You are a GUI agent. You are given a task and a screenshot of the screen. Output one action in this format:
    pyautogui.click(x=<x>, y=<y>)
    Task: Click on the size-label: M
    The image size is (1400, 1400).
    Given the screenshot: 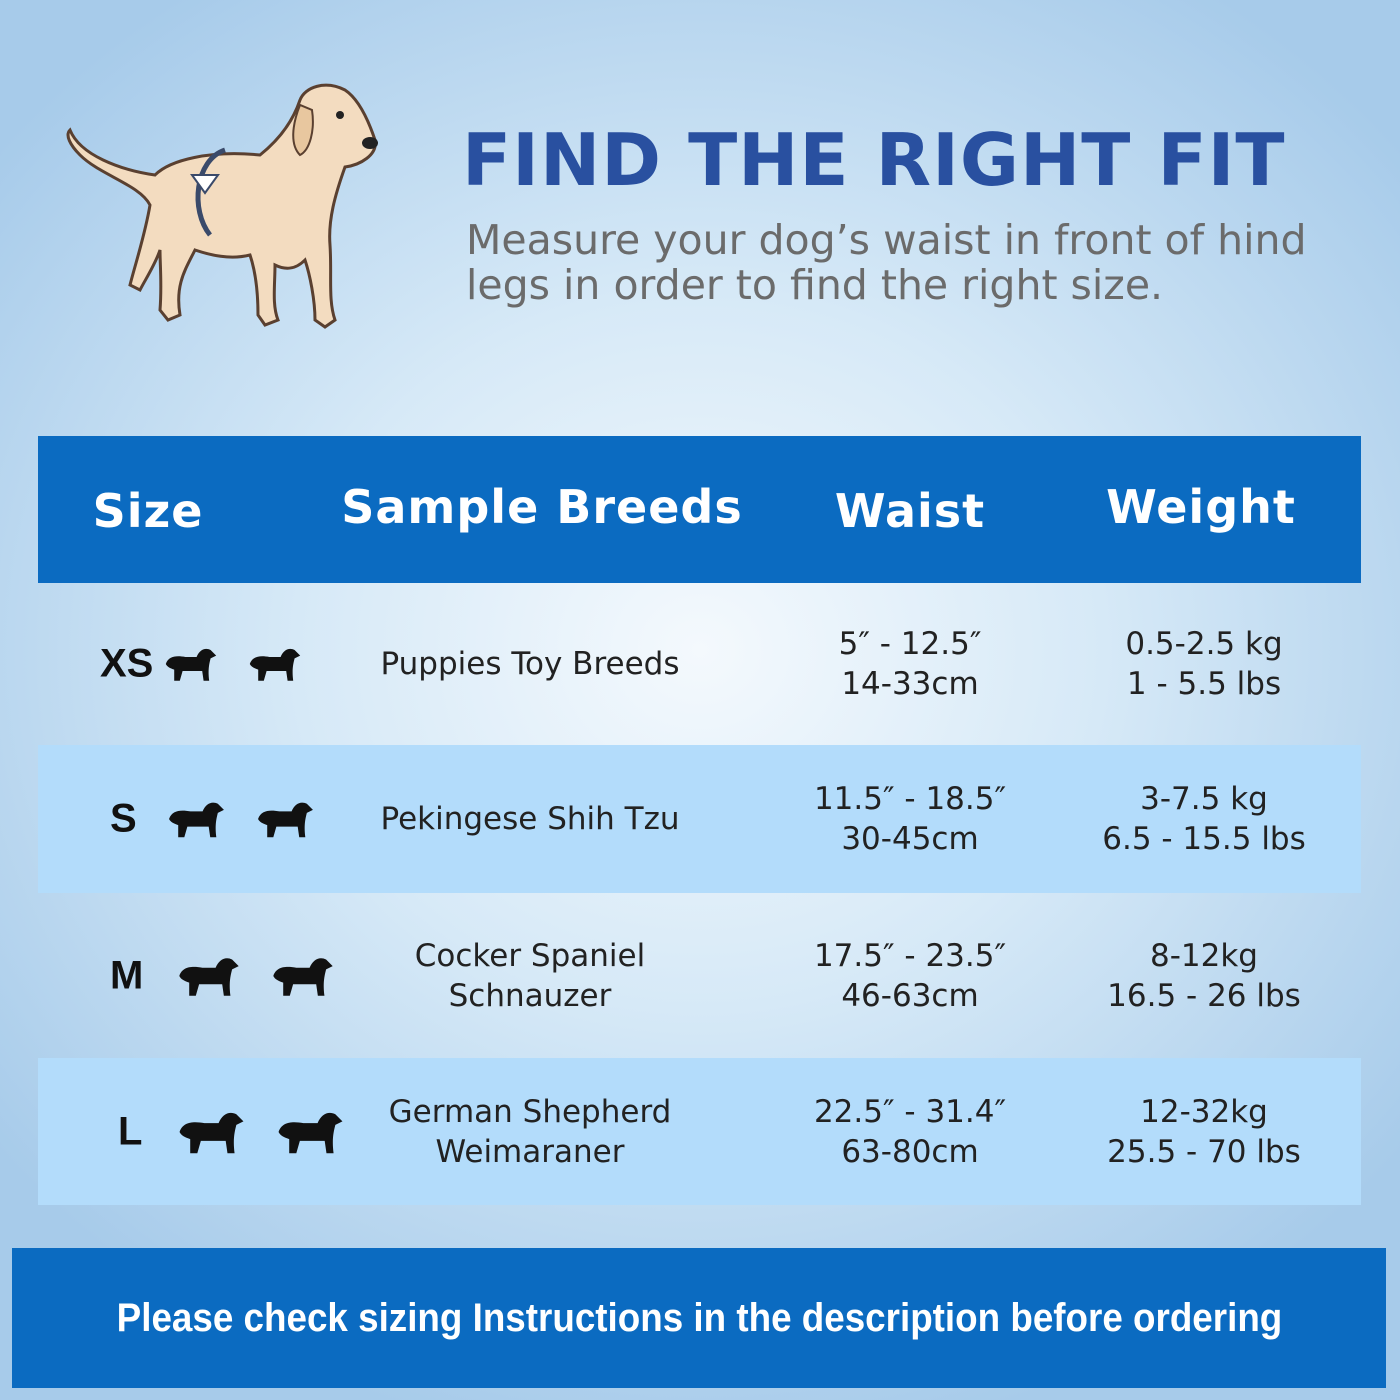 What is the action you would take?
    pyautogui.click(x=127, y=975)
    